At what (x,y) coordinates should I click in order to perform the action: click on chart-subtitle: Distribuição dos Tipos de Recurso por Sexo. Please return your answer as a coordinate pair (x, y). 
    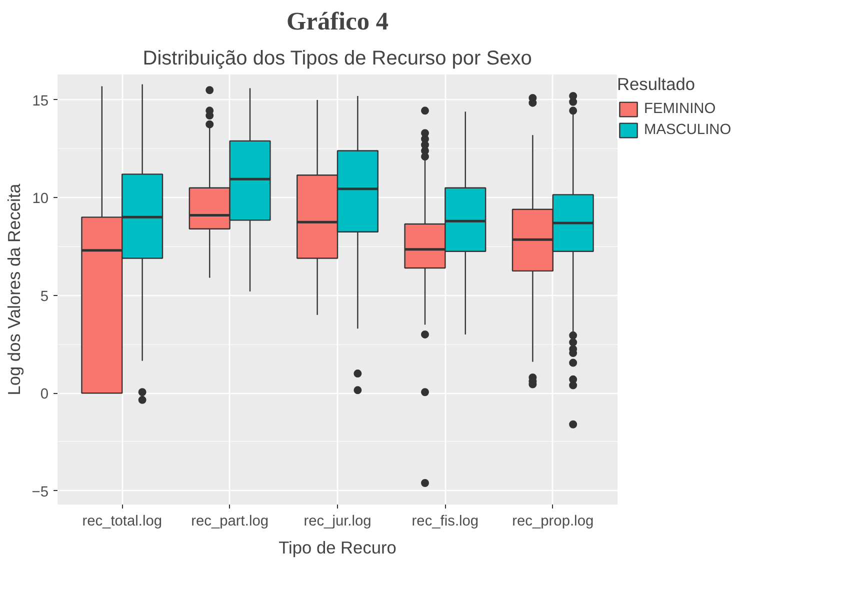
    Looking at the image, I should click on (337, 59).